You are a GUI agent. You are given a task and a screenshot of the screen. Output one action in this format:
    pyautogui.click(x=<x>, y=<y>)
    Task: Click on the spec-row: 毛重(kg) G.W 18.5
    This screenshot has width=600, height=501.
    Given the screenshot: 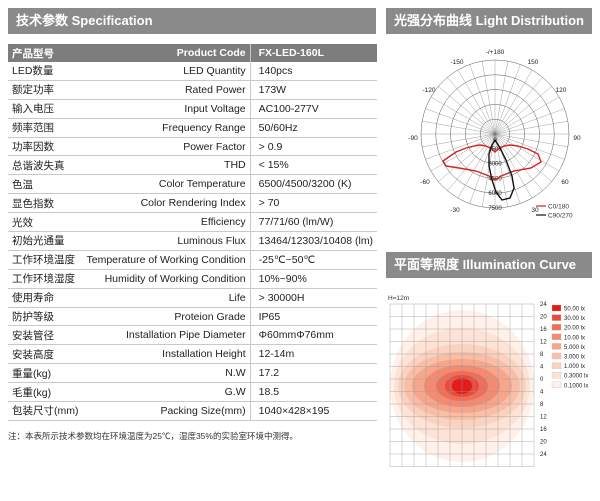 What is the action you would take?
    pyautogui.click(x=193, y=392)
    